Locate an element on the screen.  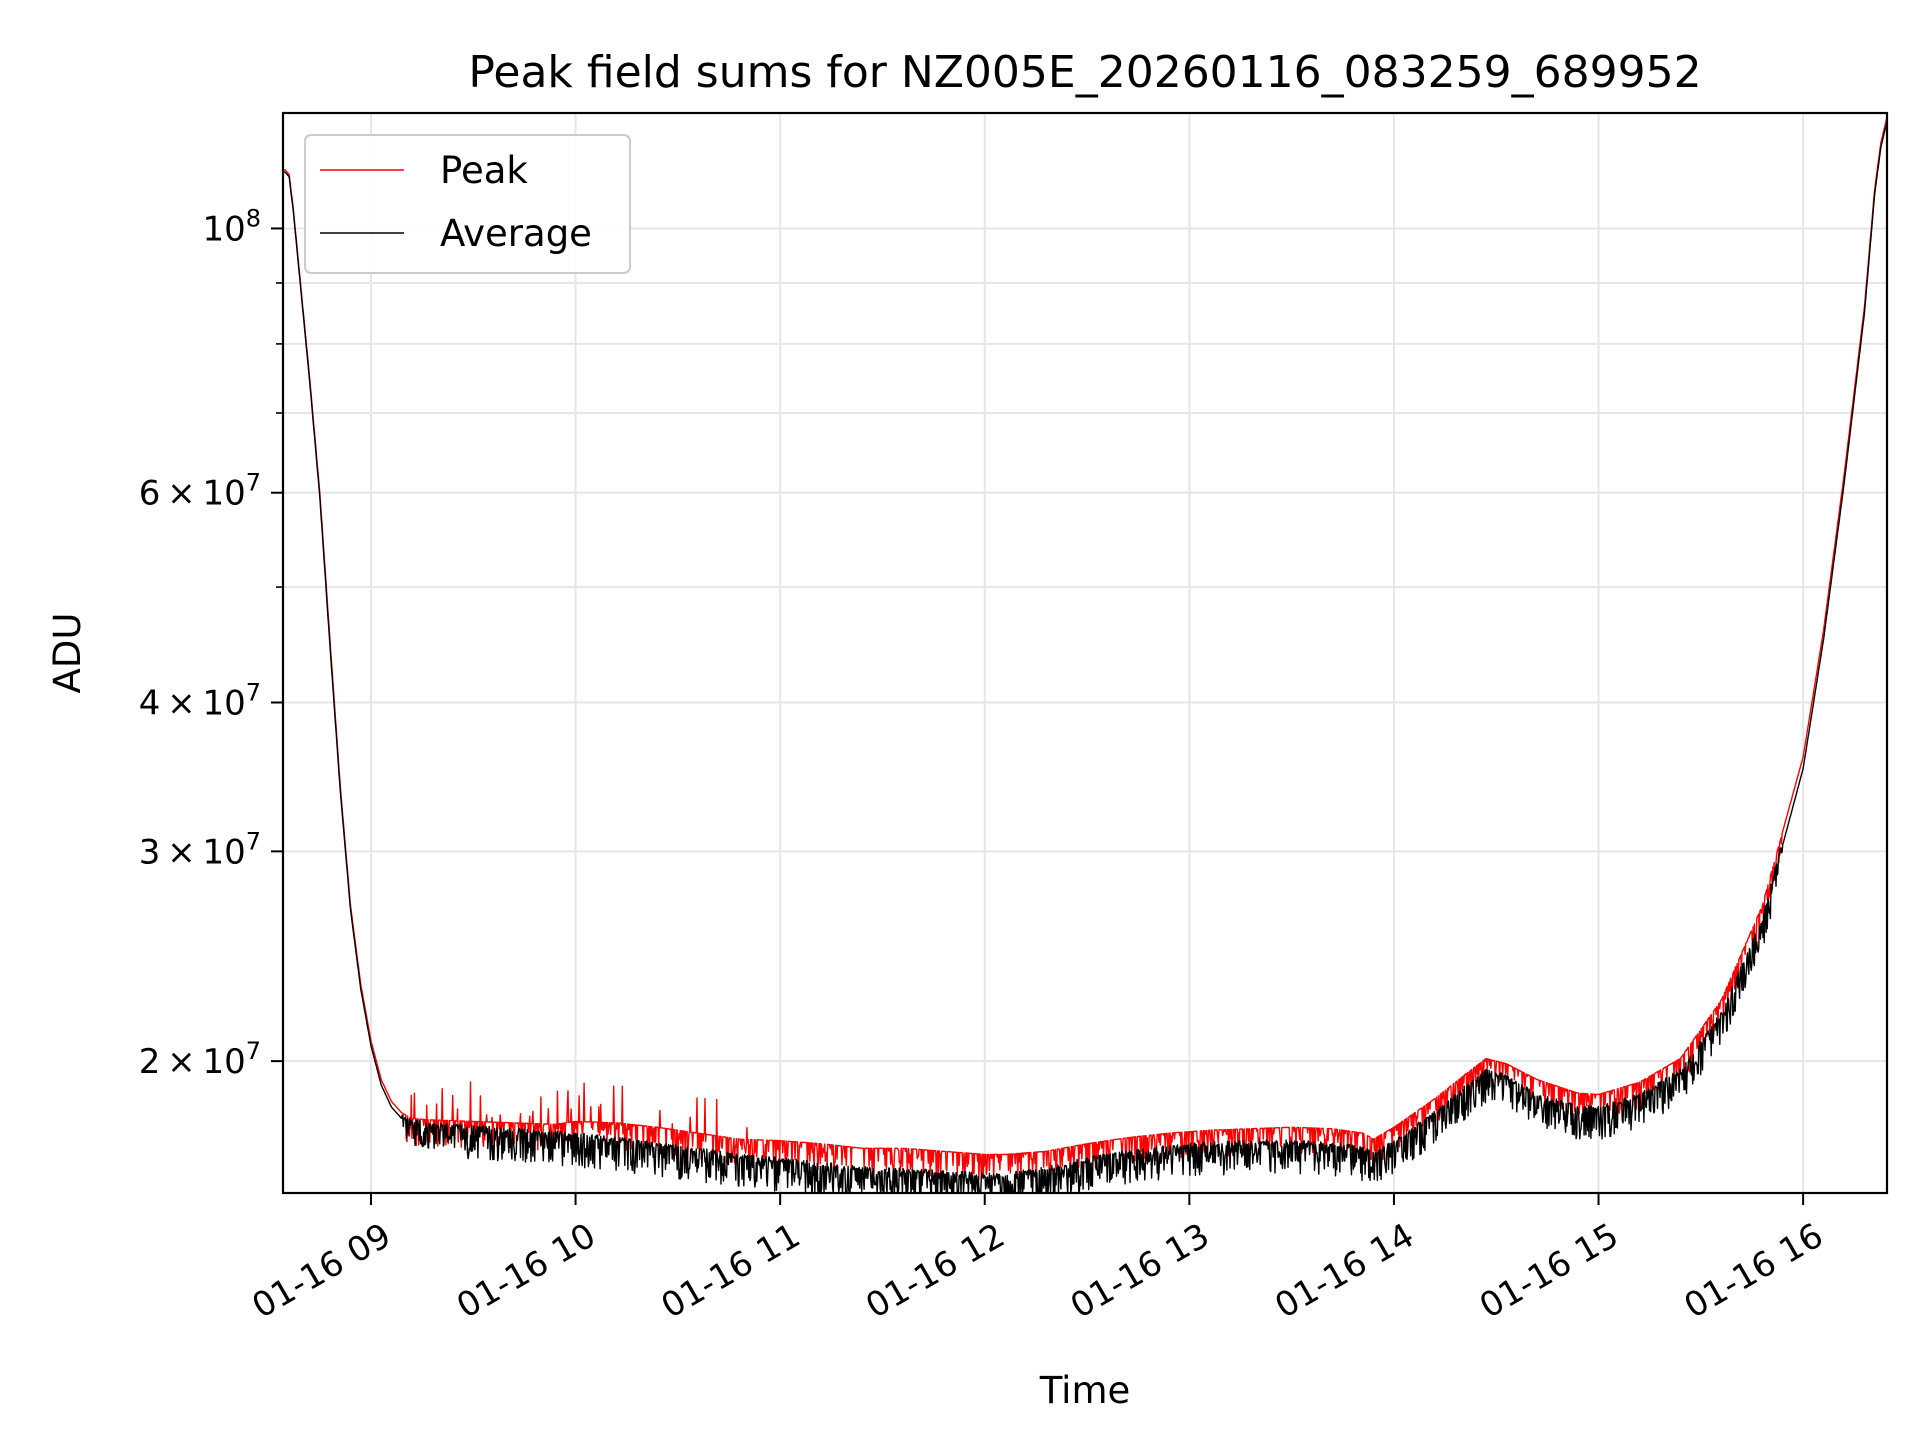
legend-label-average: Average is located at coordinates (516, 233).